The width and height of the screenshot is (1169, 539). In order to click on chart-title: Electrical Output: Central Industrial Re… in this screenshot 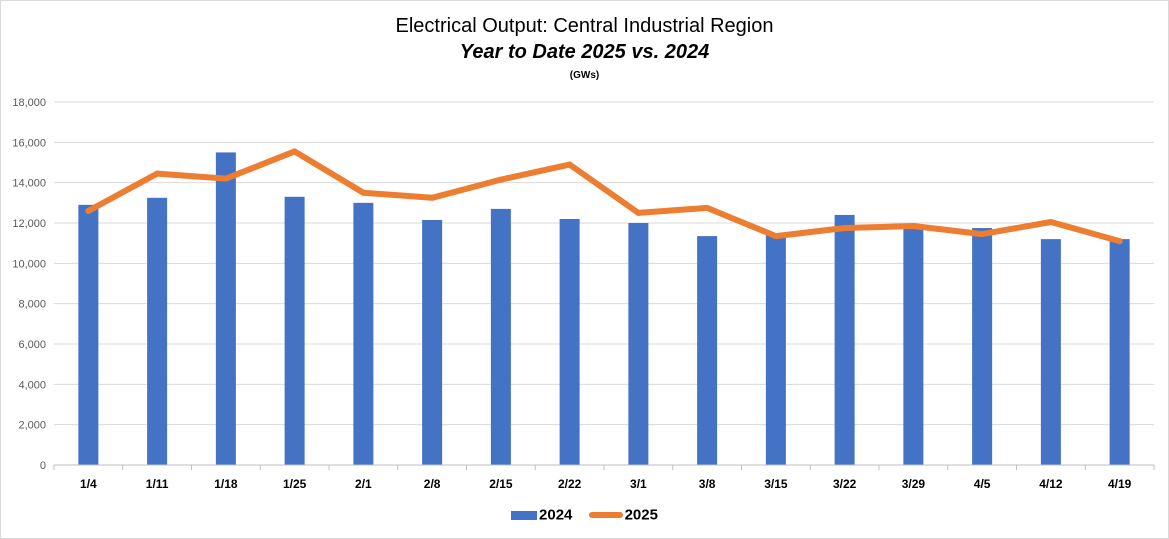, I will do `click(584, 26)`.